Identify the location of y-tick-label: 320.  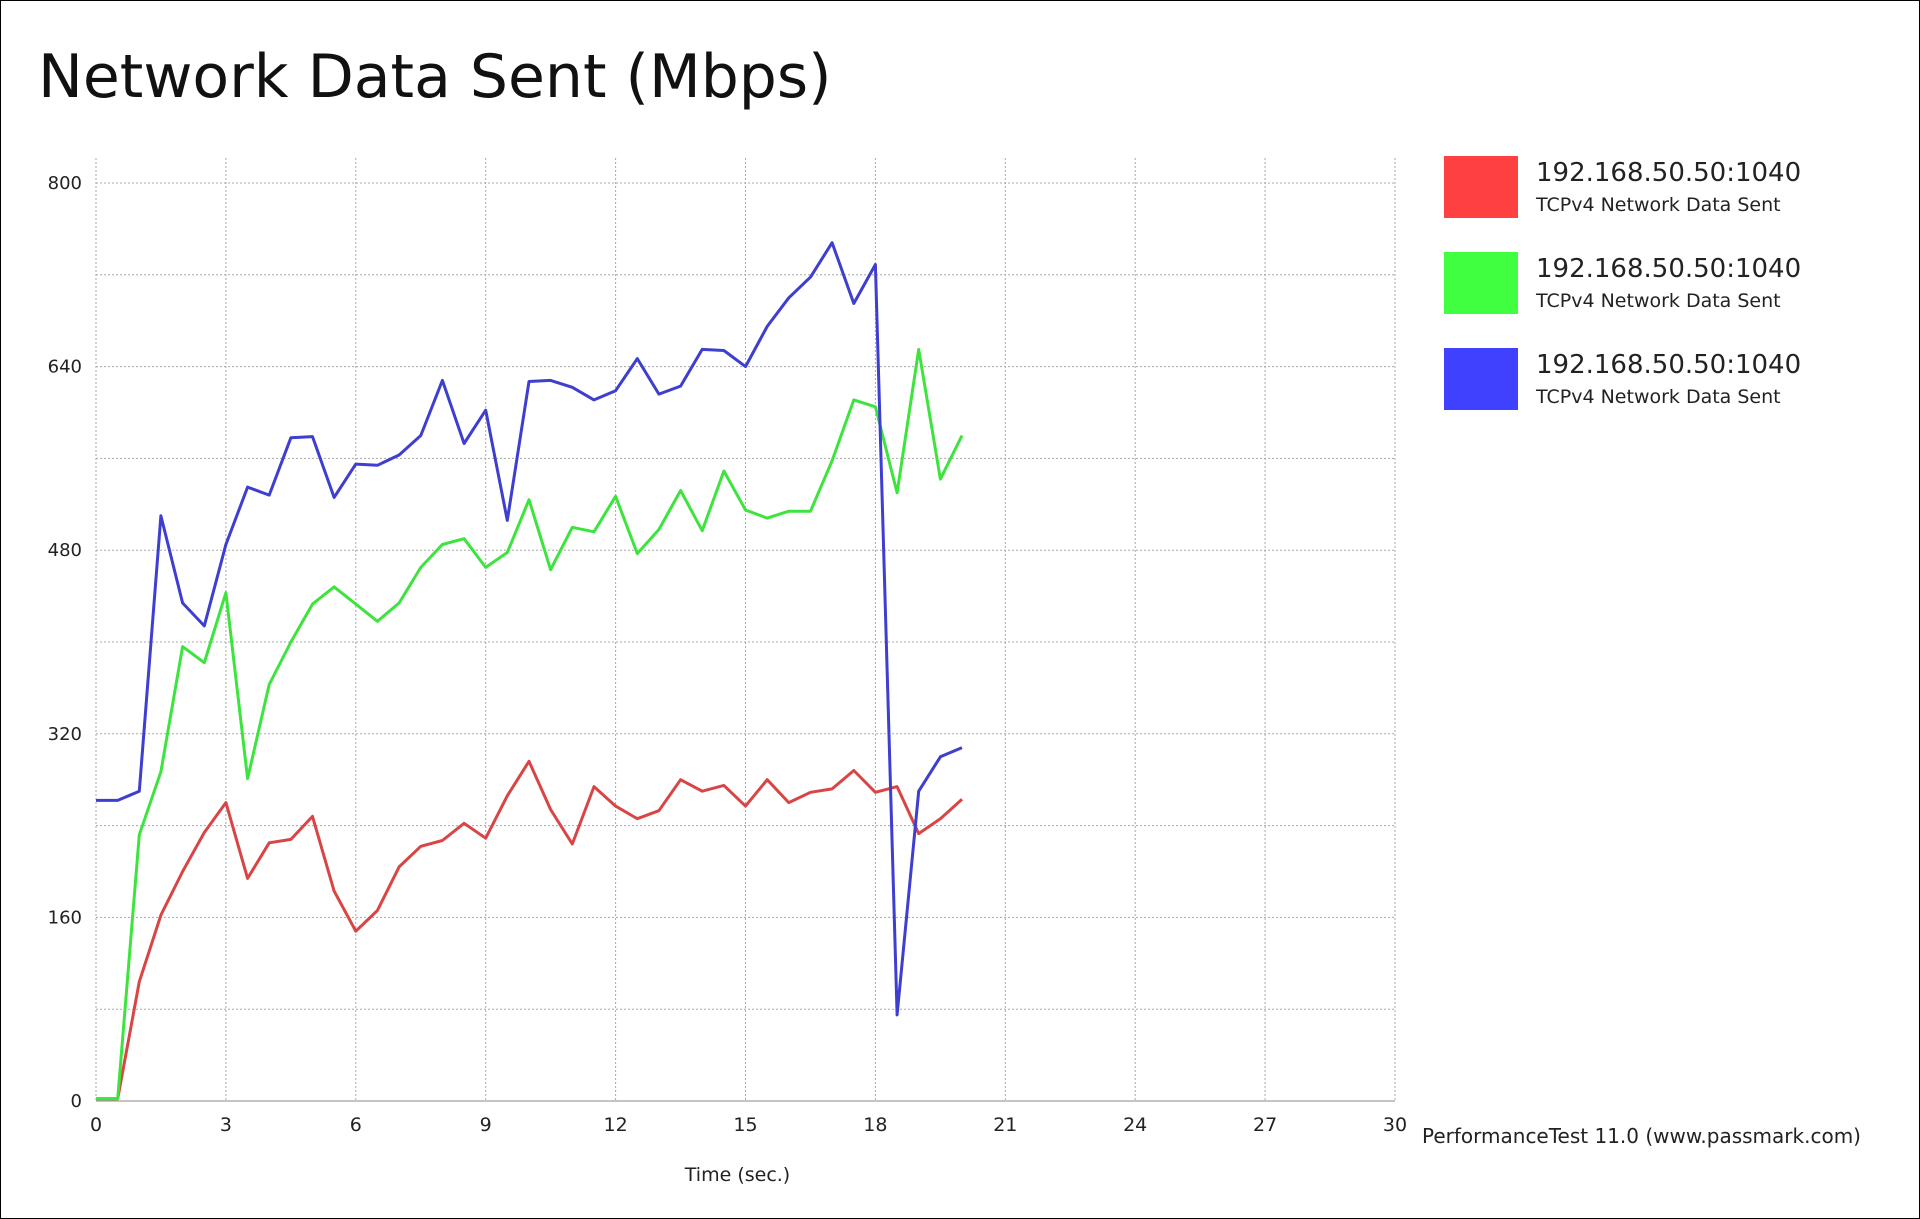
(65, 734).